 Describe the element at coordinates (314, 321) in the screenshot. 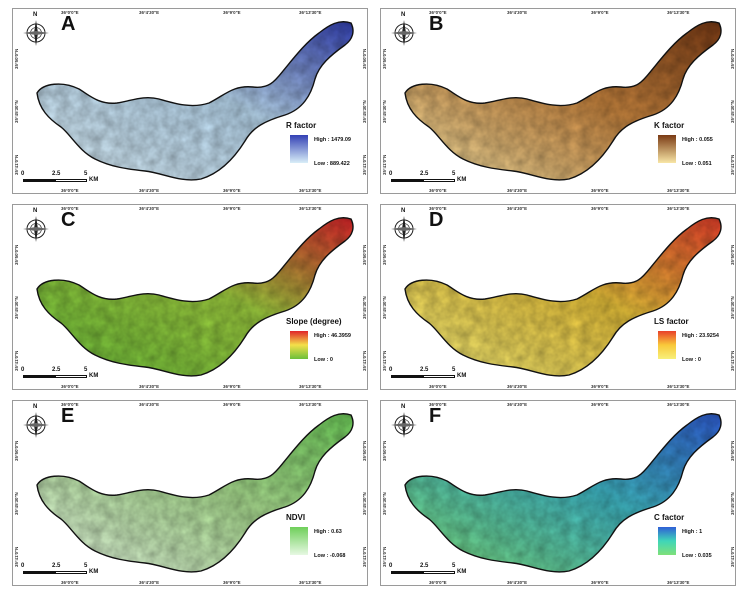

I see `legend-title: Slope (degree)` at that location.